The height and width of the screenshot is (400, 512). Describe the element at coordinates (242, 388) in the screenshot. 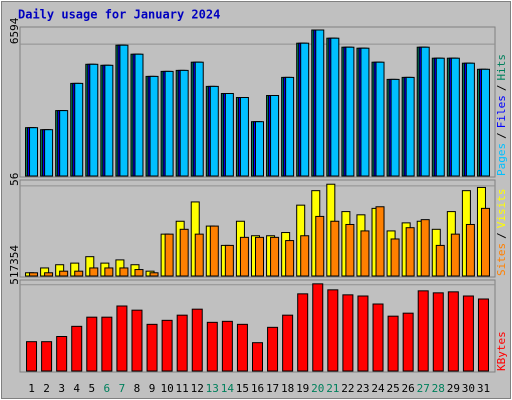

I see `x-tick-label: 15` at that location.